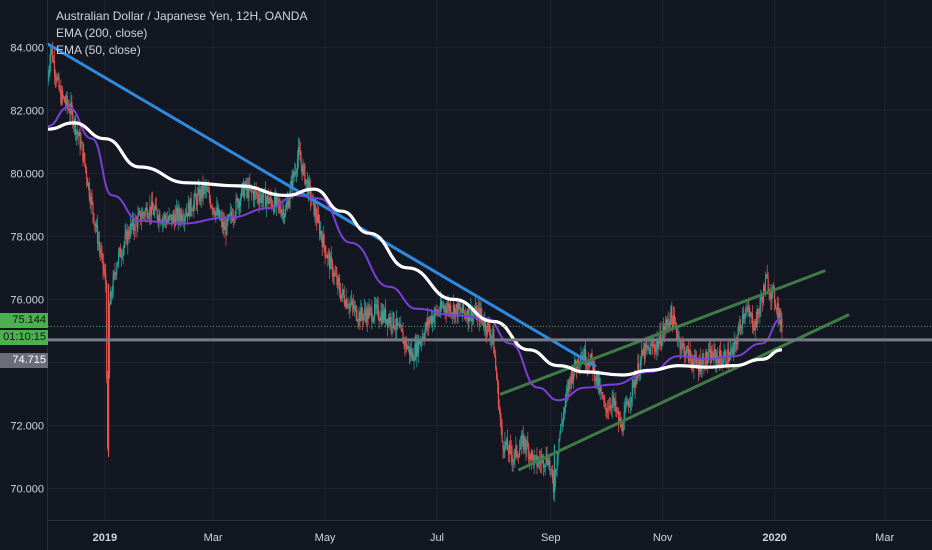 The height and width of the screenshot is (550, 932). What do you see at coordinates (98, 50) in the screenshot?
I see `legend-ema50: EMA (50, close)` at bounding box center [98, 50].